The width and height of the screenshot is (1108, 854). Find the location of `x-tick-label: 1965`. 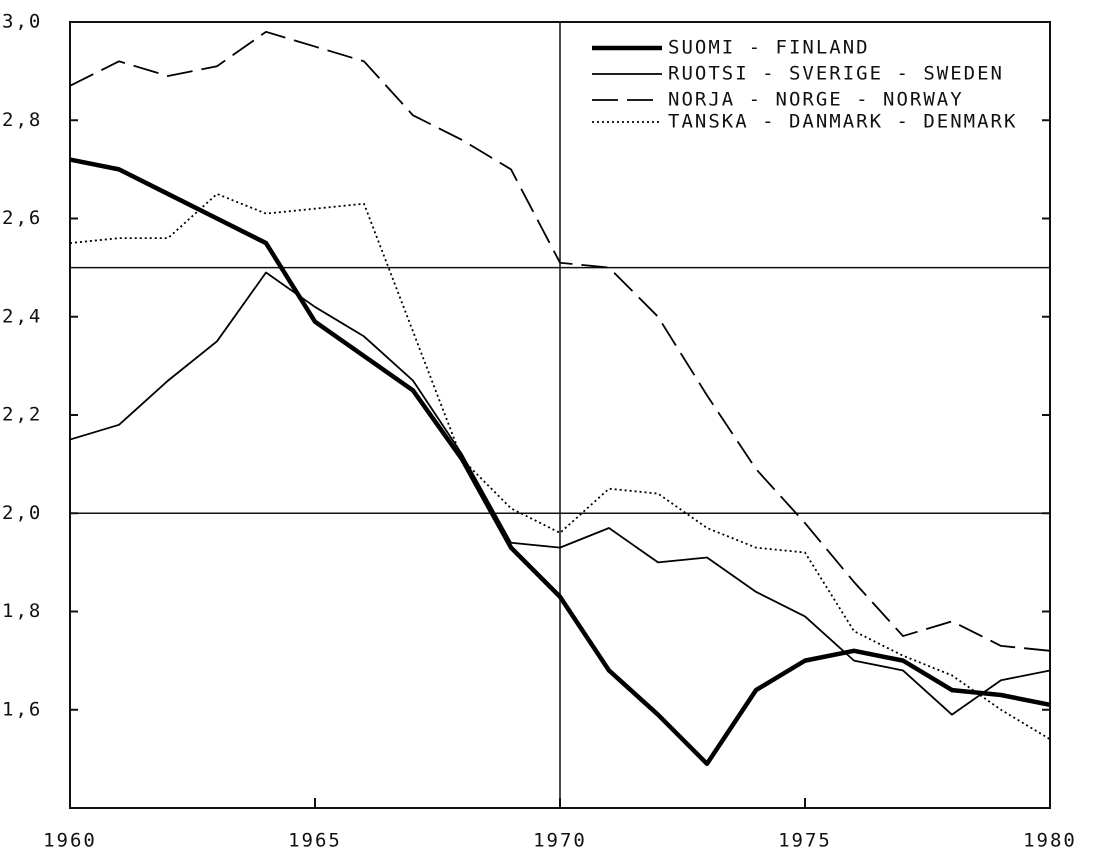

x-tick-label: 1965 is located at coordinates (315, 841).